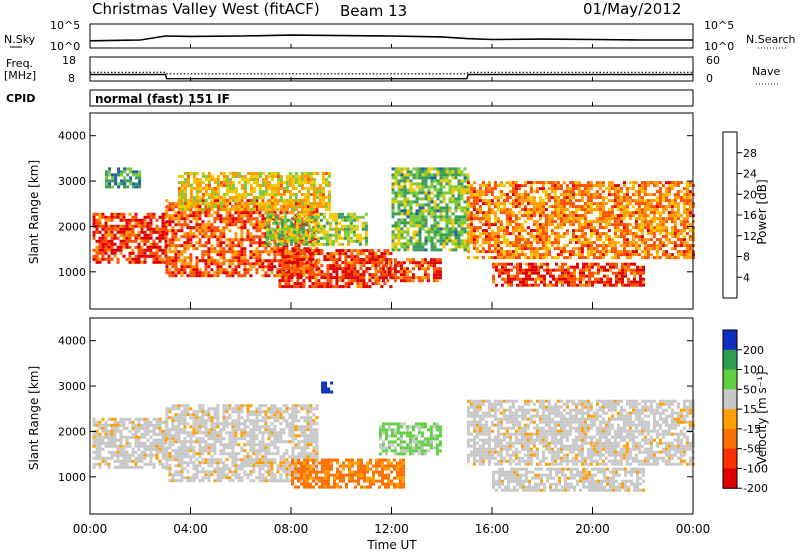 This screenshot has width=800, height=554. Describe the element at coordinates (766, 71) in the screenshot. I see `nave-label: Nave` at that location.